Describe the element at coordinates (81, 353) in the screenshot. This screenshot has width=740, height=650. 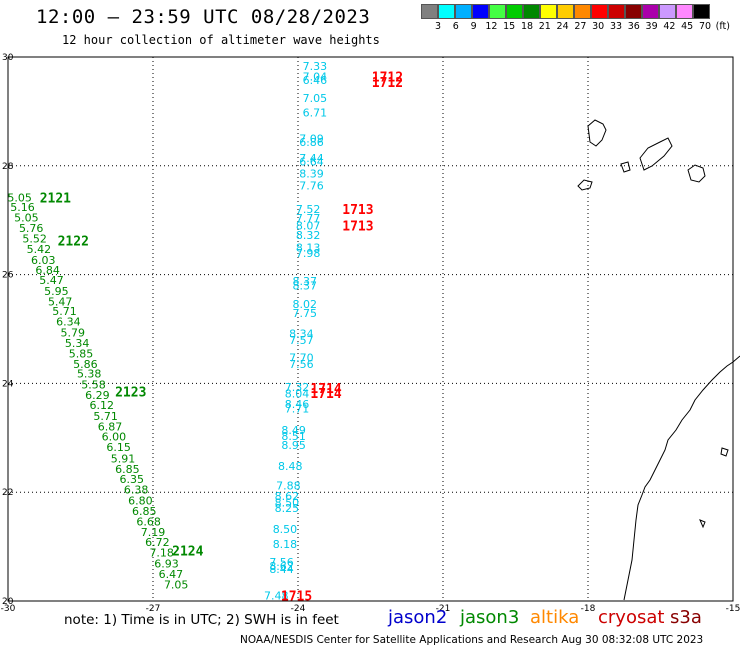
I see `wave-height-label: 5.85` at that location.